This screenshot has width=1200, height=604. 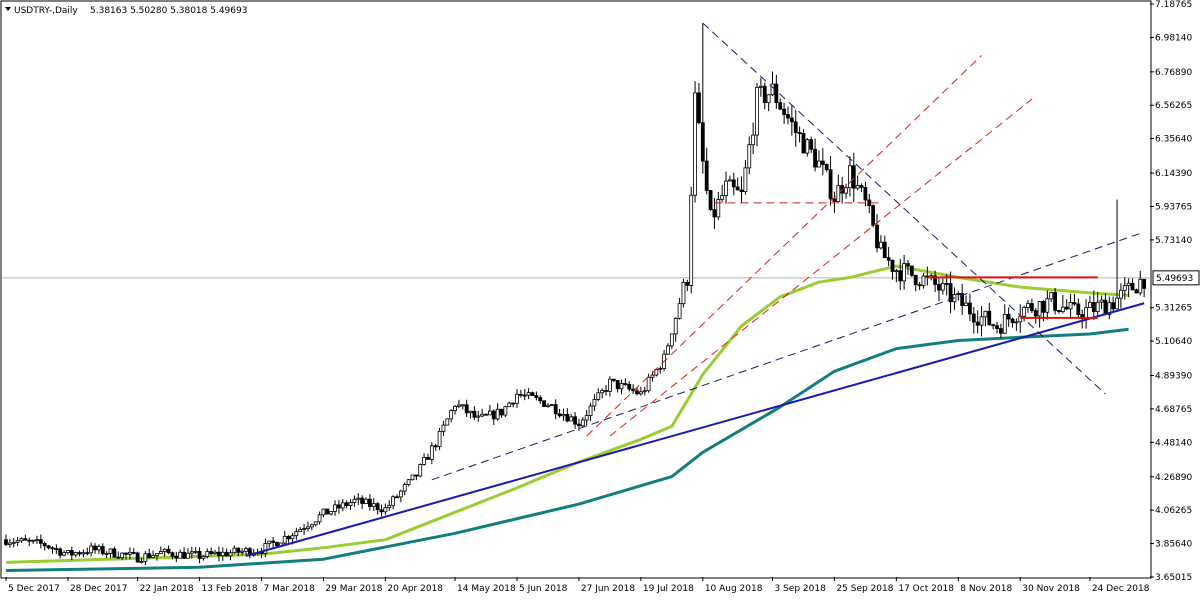 What do you see at coordinates (1173, 5) in the screenshot?
I see `y-tick-label: 7.18765` at bounding box center [1173, 5].